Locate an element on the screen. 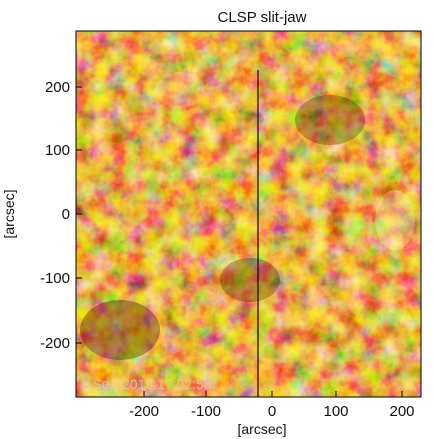 The height and width of the screenshot is (439, 434). x-tick-label: -100 is located at coordinates (206, 411).